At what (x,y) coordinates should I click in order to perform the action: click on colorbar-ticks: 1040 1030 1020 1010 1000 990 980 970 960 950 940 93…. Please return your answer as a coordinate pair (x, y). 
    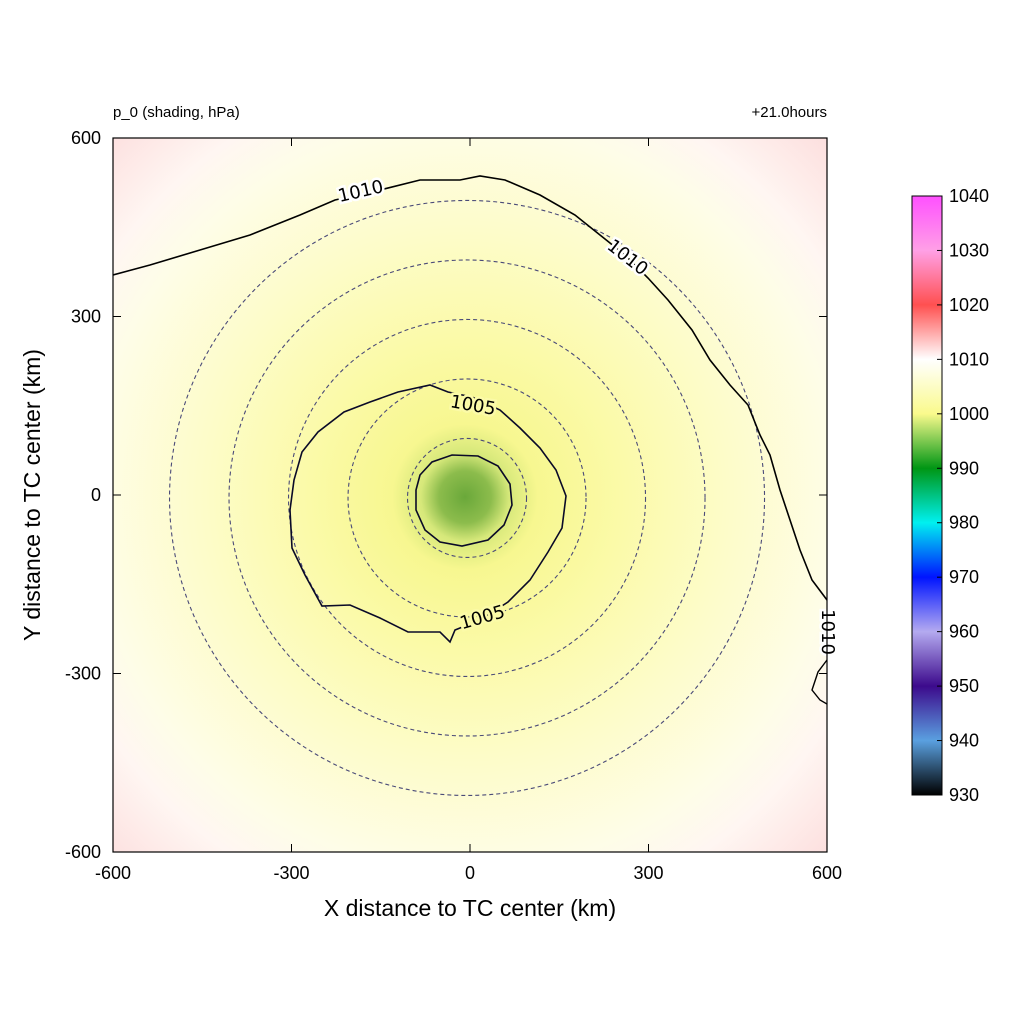
    Looking at the image, I should click on (963, 495).